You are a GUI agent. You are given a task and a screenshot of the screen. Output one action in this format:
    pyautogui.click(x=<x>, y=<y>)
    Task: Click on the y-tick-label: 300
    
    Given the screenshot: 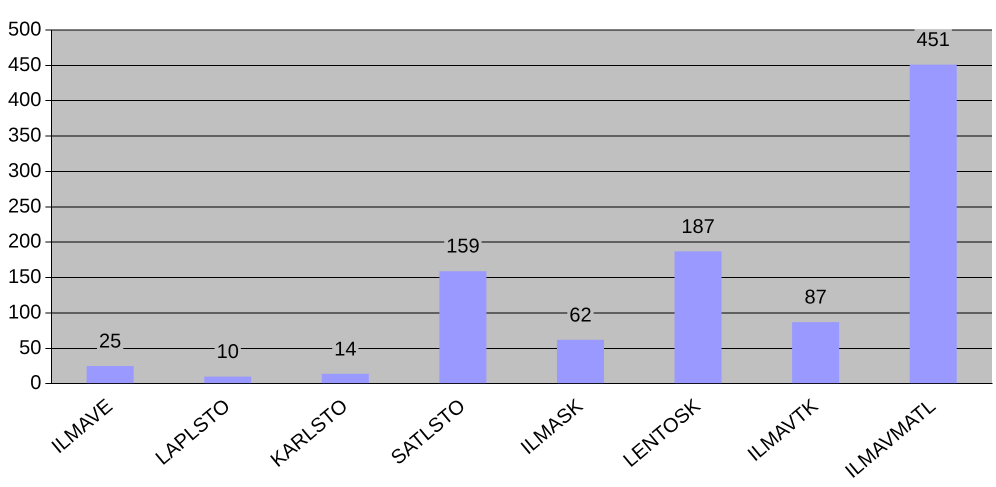 What is the action you would take?
    pyautogui.click(x=25, y=171)
    